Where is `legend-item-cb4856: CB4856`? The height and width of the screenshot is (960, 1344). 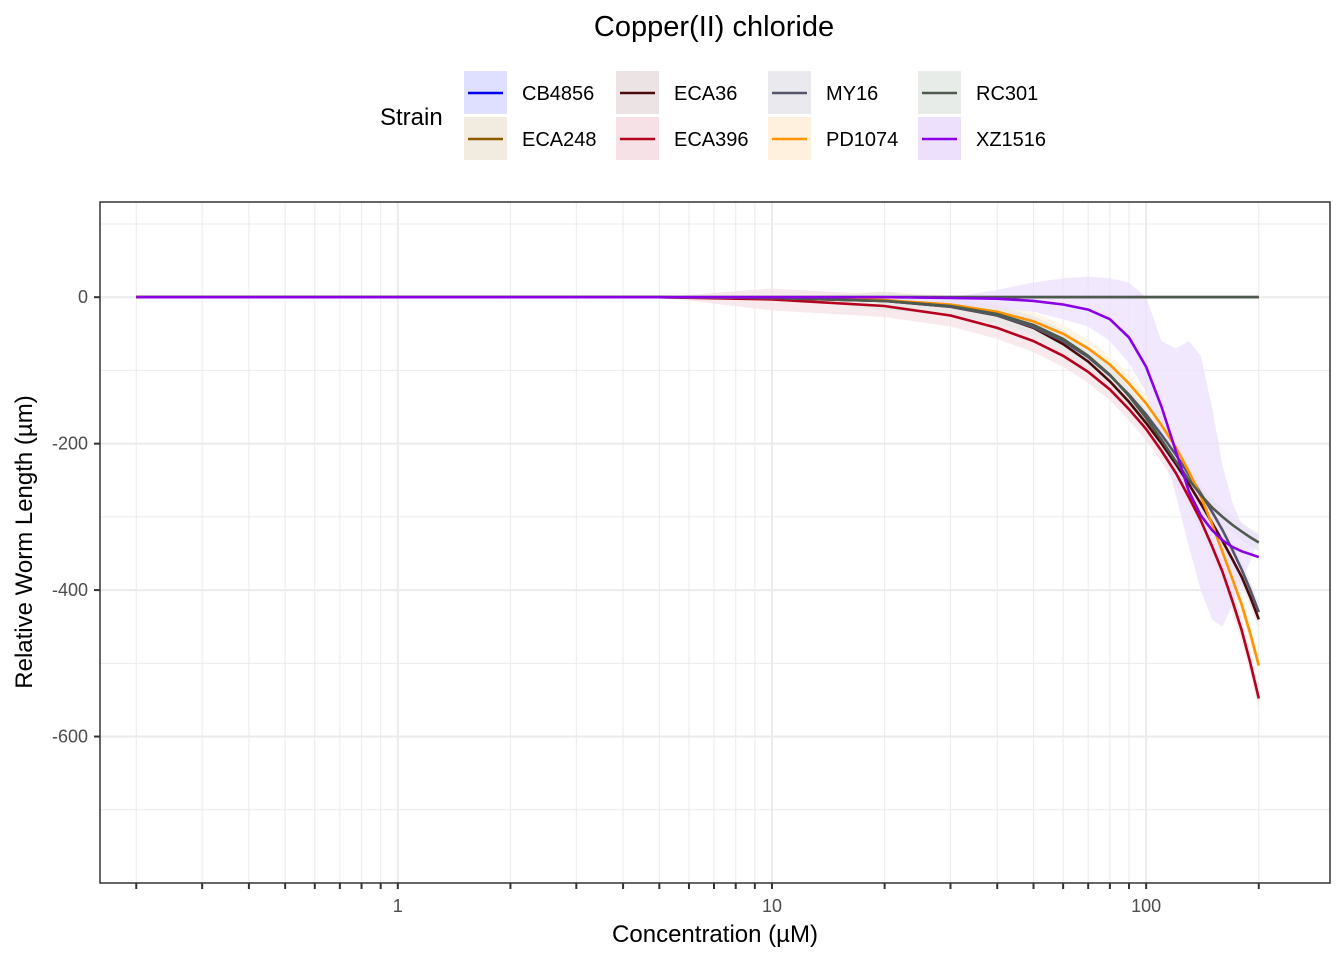 legend-item-cb4856: CB4856 is located at coordinates (529, 92).